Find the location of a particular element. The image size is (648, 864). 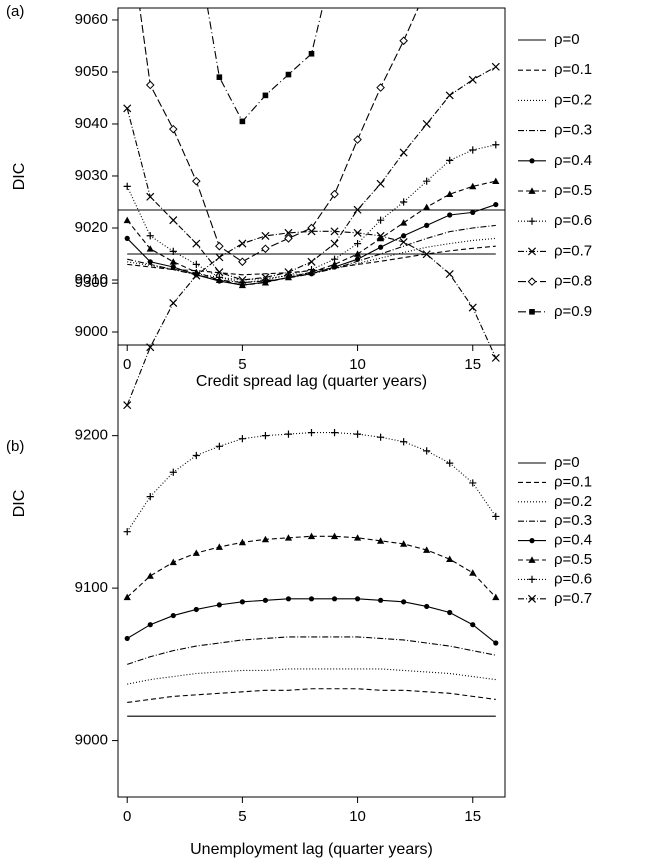

panel-label: (b) is located at coordinates (15, 446).